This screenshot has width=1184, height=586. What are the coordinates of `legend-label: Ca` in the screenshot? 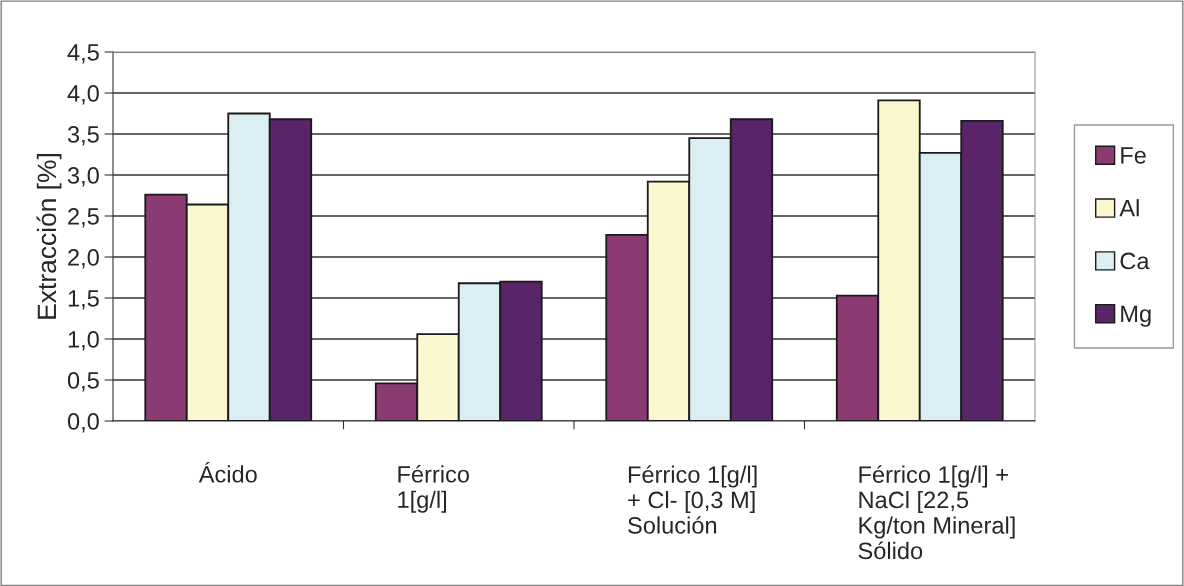 It's located at (1135, 261).